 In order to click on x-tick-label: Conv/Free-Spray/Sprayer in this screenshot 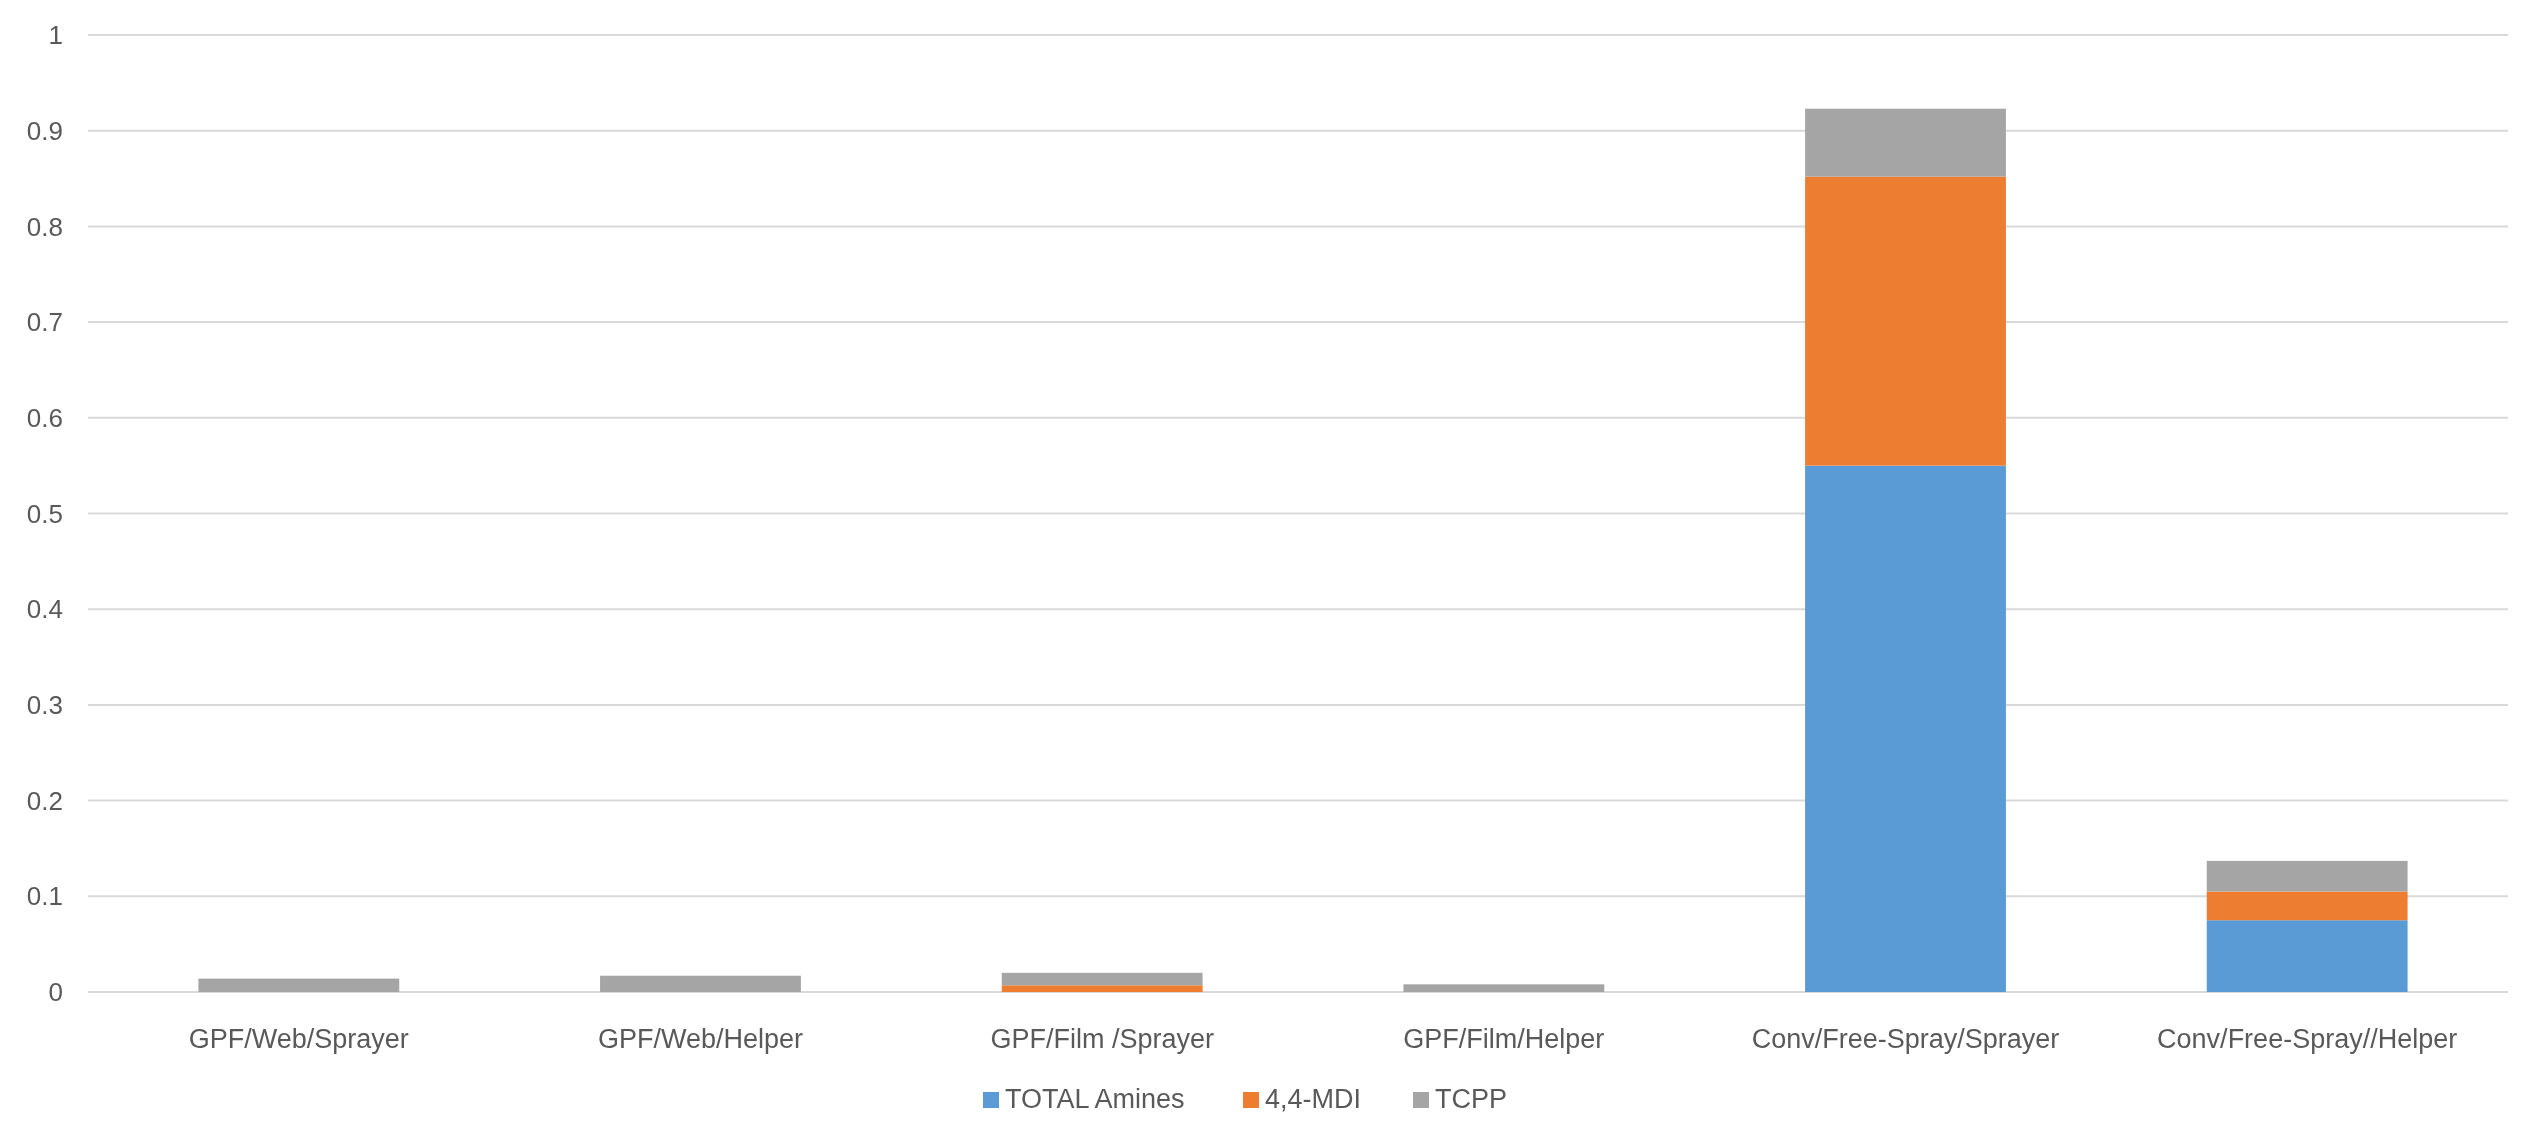, I will do `click(1905, 1039)`.